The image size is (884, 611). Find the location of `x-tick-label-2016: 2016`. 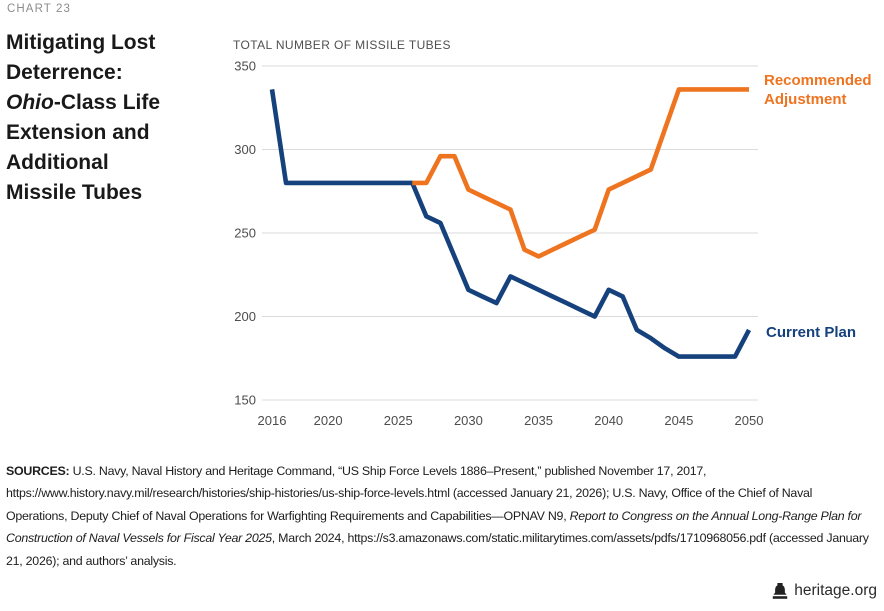

x-tick-label-2016: 2016 is located at coordinates (272, 420).